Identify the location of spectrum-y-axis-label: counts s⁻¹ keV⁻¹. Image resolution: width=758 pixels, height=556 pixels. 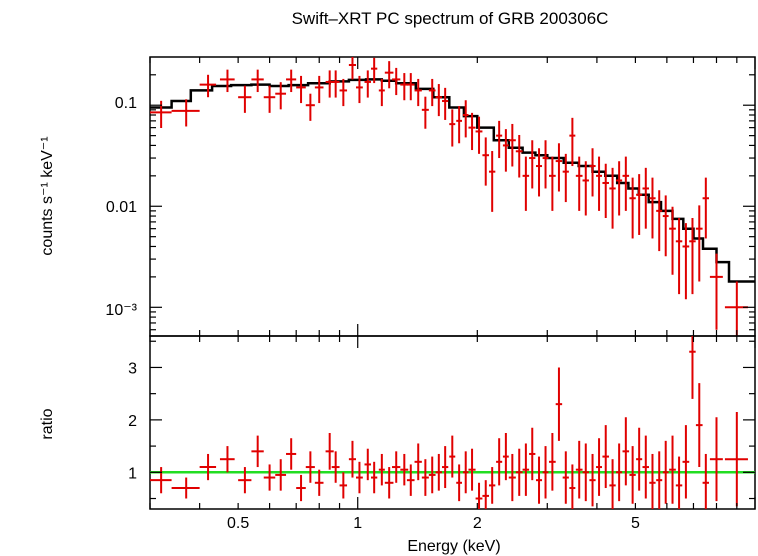
(47, 195).